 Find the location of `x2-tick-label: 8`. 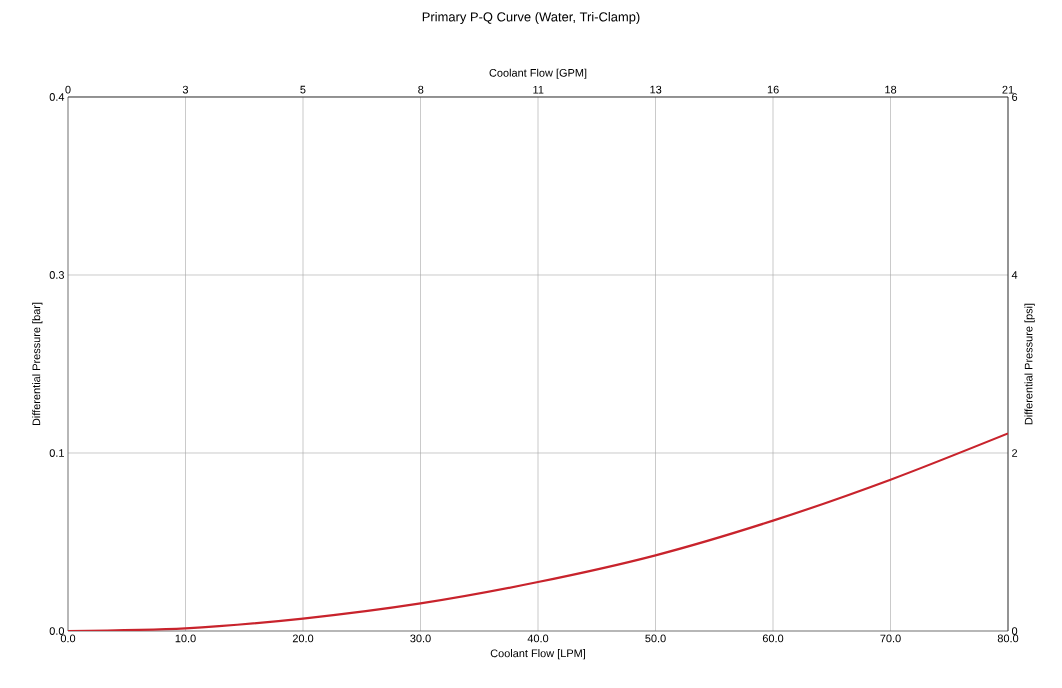

x2-tick-label: 8 is located at coordinates (421, 89).